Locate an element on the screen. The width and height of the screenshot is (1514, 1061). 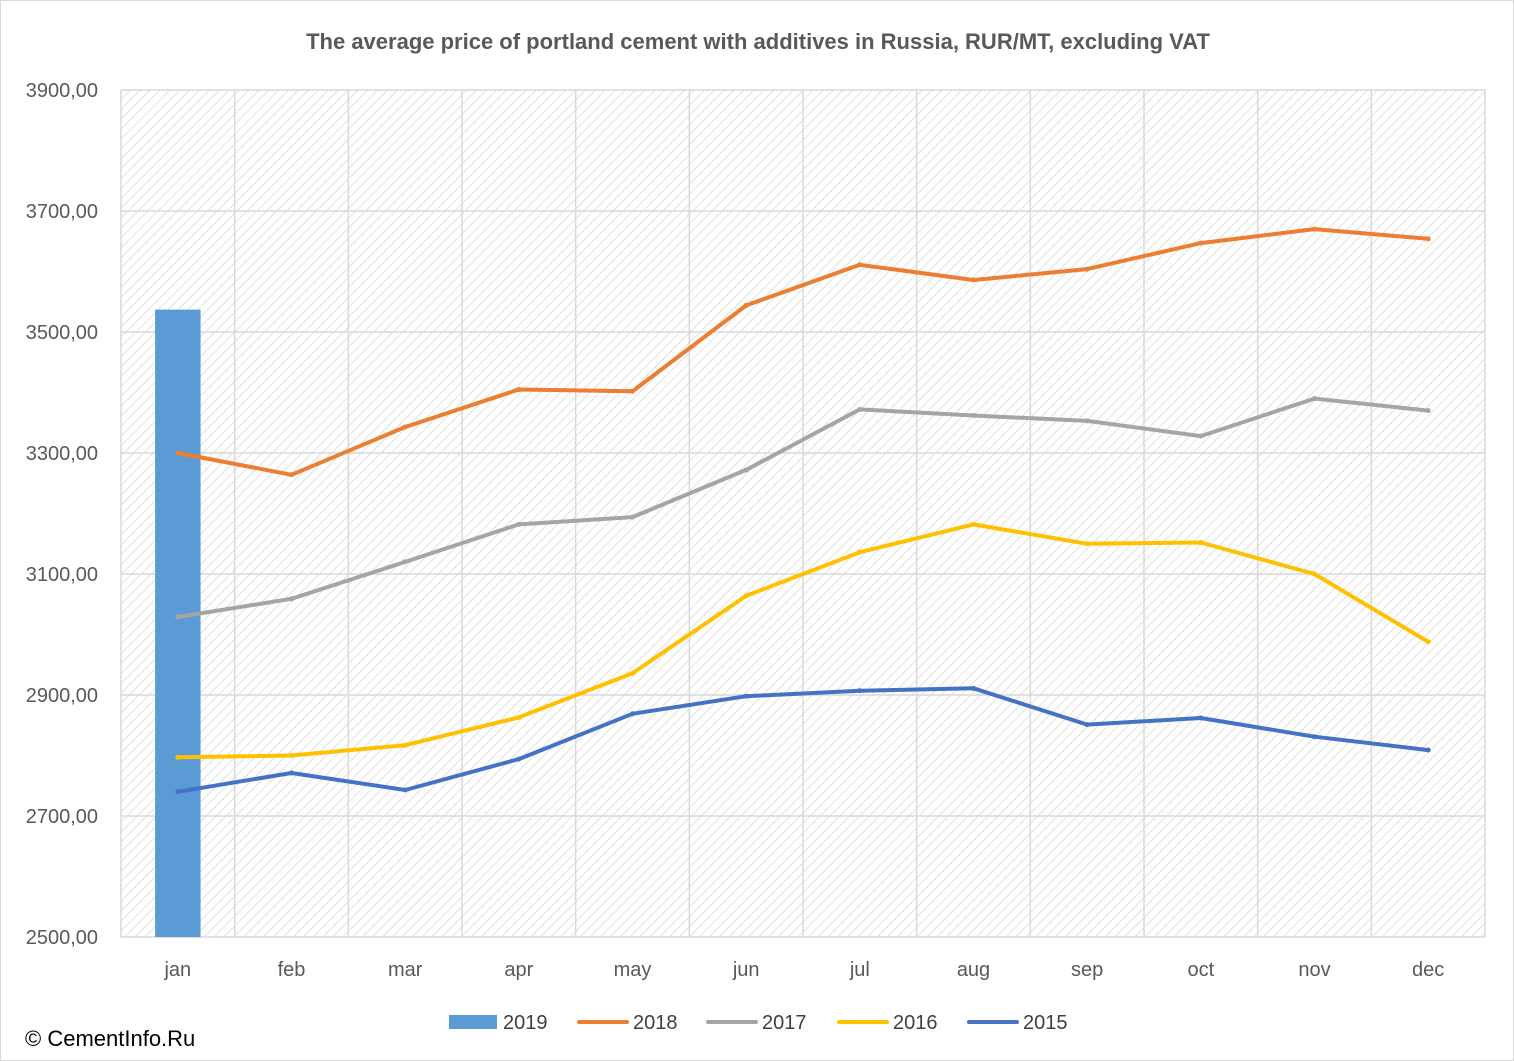
x-tick-label: jun is located at coordinates (746, 970).